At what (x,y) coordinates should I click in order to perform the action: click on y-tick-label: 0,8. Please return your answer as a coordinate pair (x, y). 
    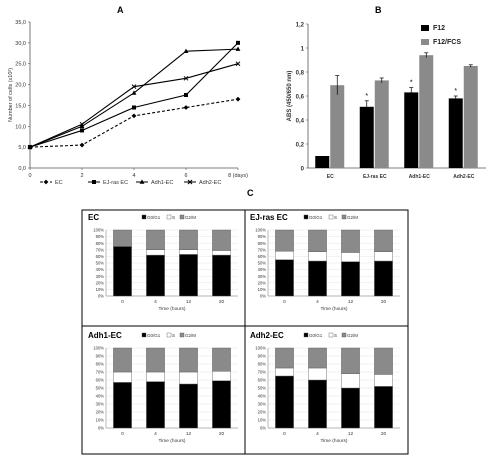
    Looking at the image, I should click on (300, 74).